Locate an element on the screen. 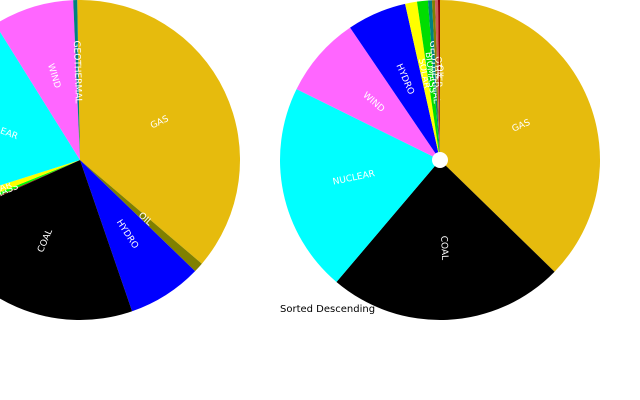 This screenshot has width=640, height=400. slice-label-oil: OIL is located at coordinates (439, 72).